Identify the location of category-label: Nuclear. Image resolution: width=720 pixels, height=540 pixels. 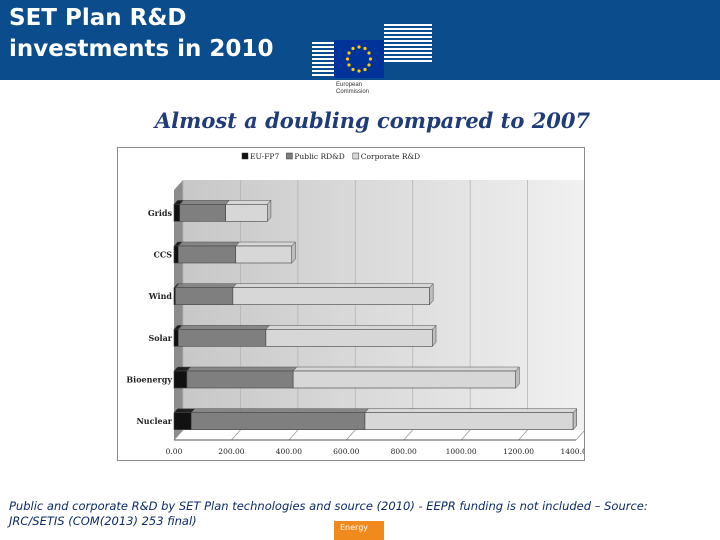
(154, 421).